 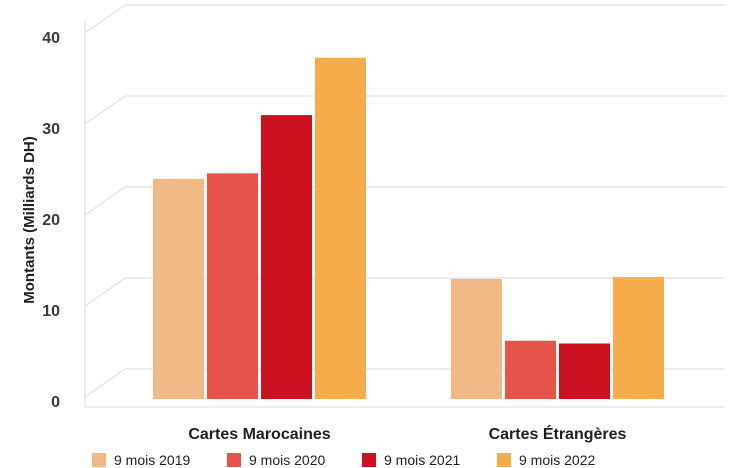 I want to click on y-axis-label: Montants (Milliards DH), so click(x=29, y=220).